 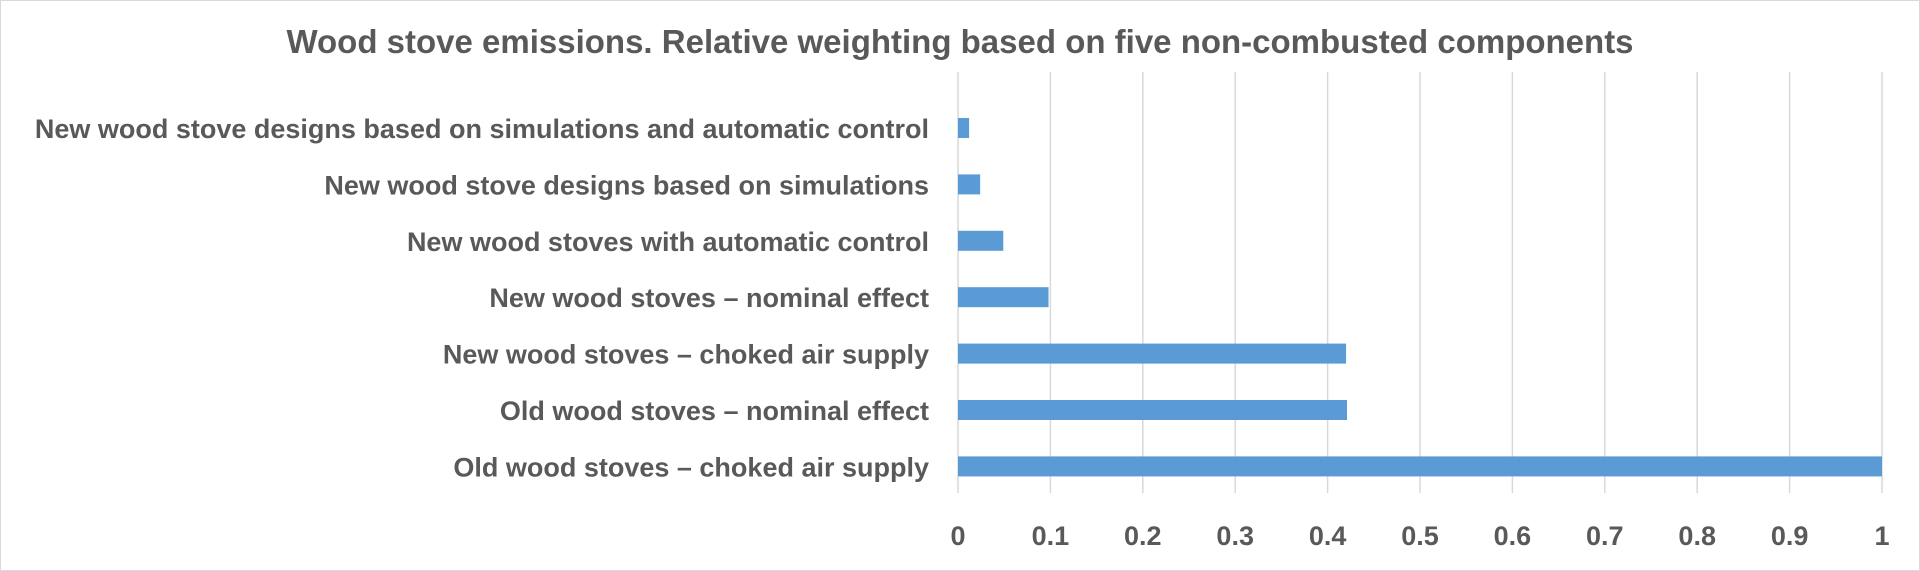 What do you see at coordinates (691, 467) in the screenshot?
I see `category-label: Old wood stoves – choked air supply` at bounding box center [691, 467].